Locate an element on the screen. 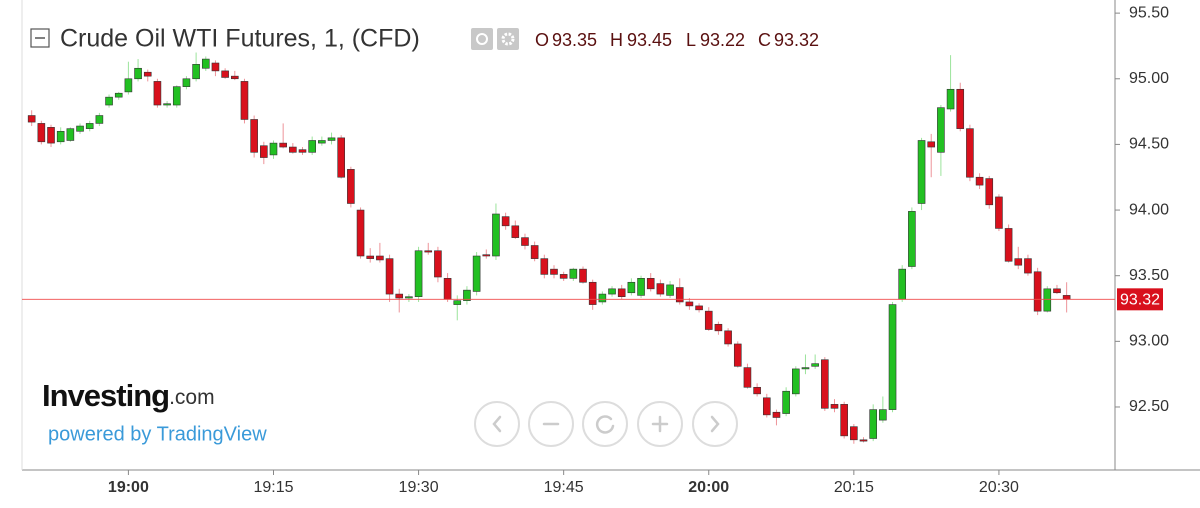  scroll-right-button is located at coordinates (715, 424).